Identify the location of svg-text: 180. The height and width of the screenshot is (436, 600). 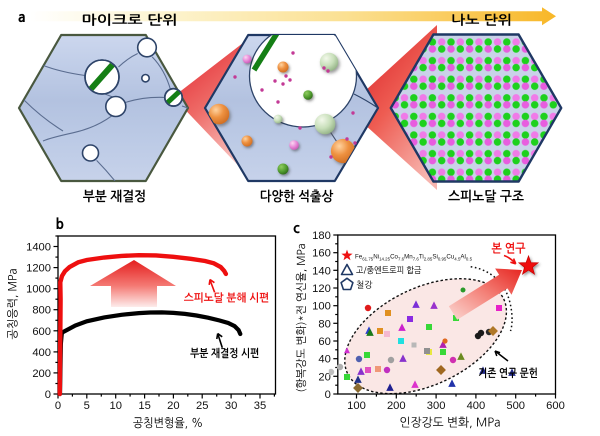
(321, 236).